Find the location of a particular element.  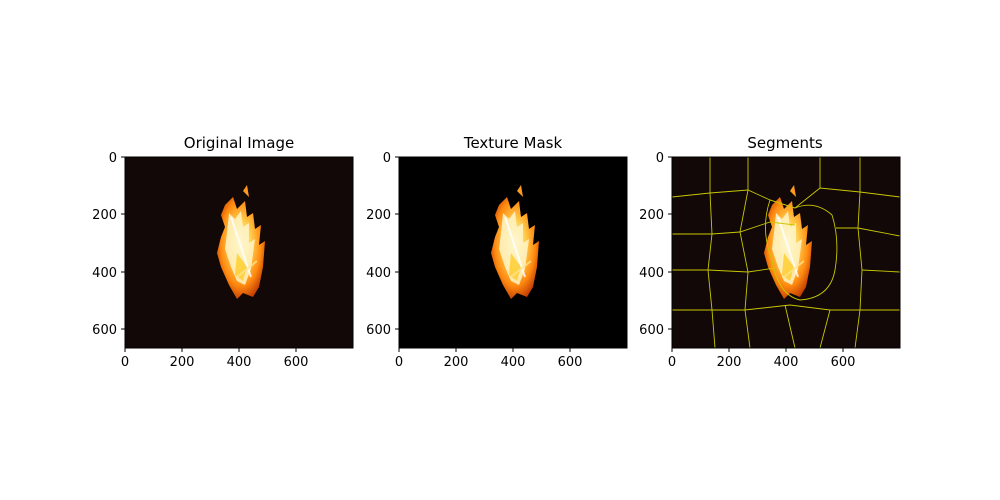

segment-boundaries is located at coordinates (786, 253).